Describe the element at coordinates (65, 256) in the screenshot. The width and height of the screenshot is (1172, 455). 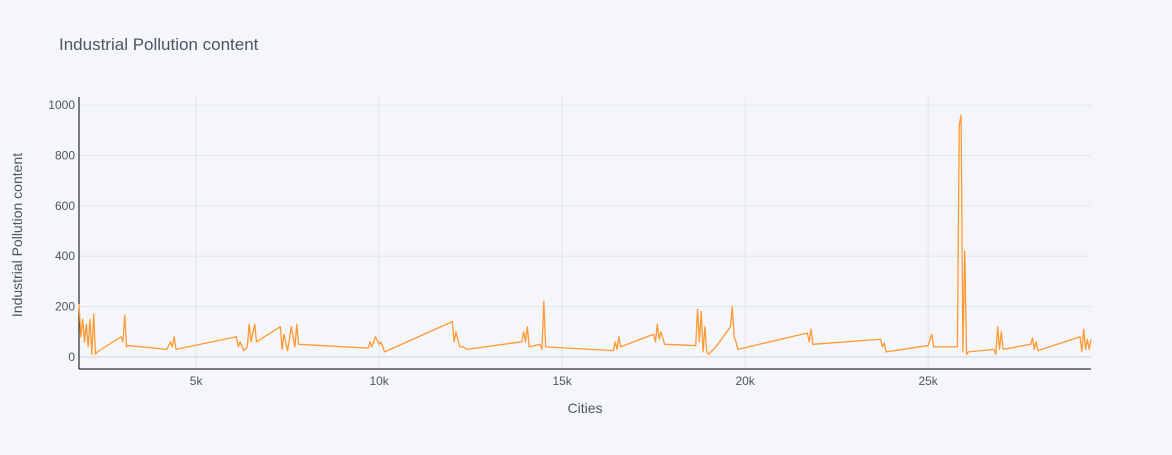
I see `y-tick-label: 400` at that location.